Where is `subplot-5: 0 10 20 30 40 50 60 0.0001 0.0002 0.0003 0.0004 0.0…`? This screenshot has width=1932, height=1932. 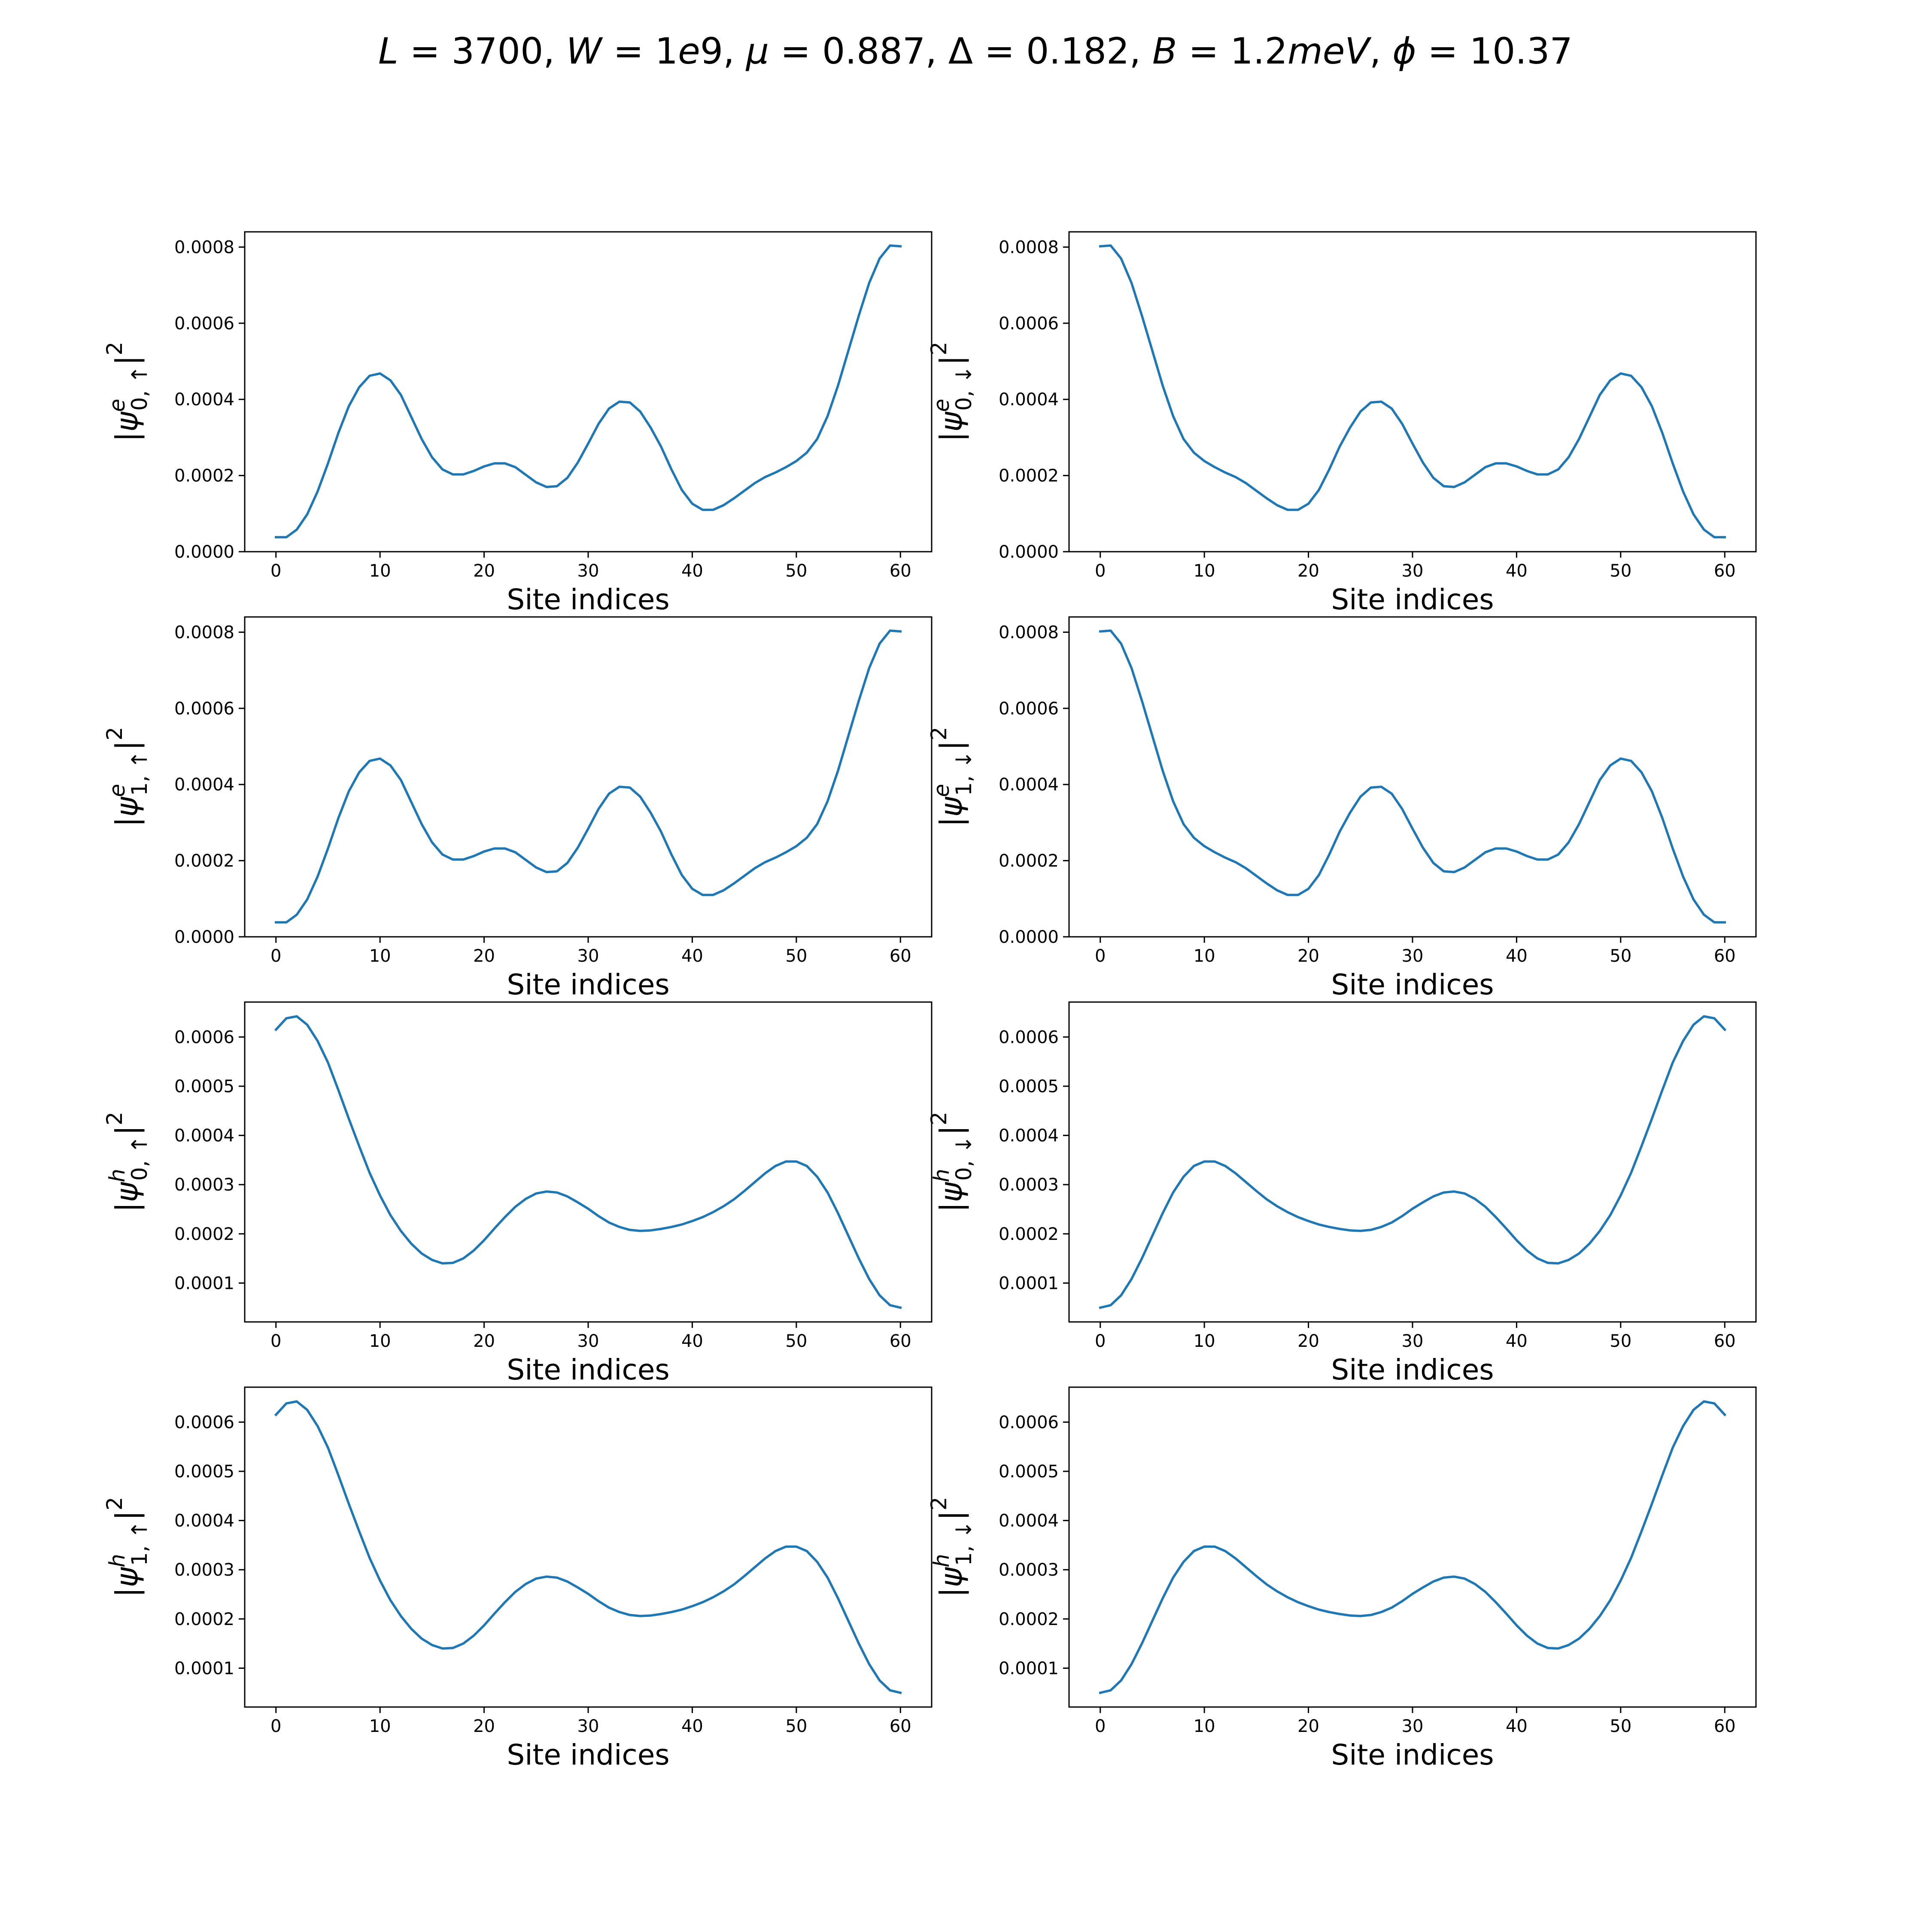
subplot-5: 0 10 20 30 40 50 60 0.0001 0.0002 0.0003 0.0004 0.0… is located at coordinates (517, 1193).